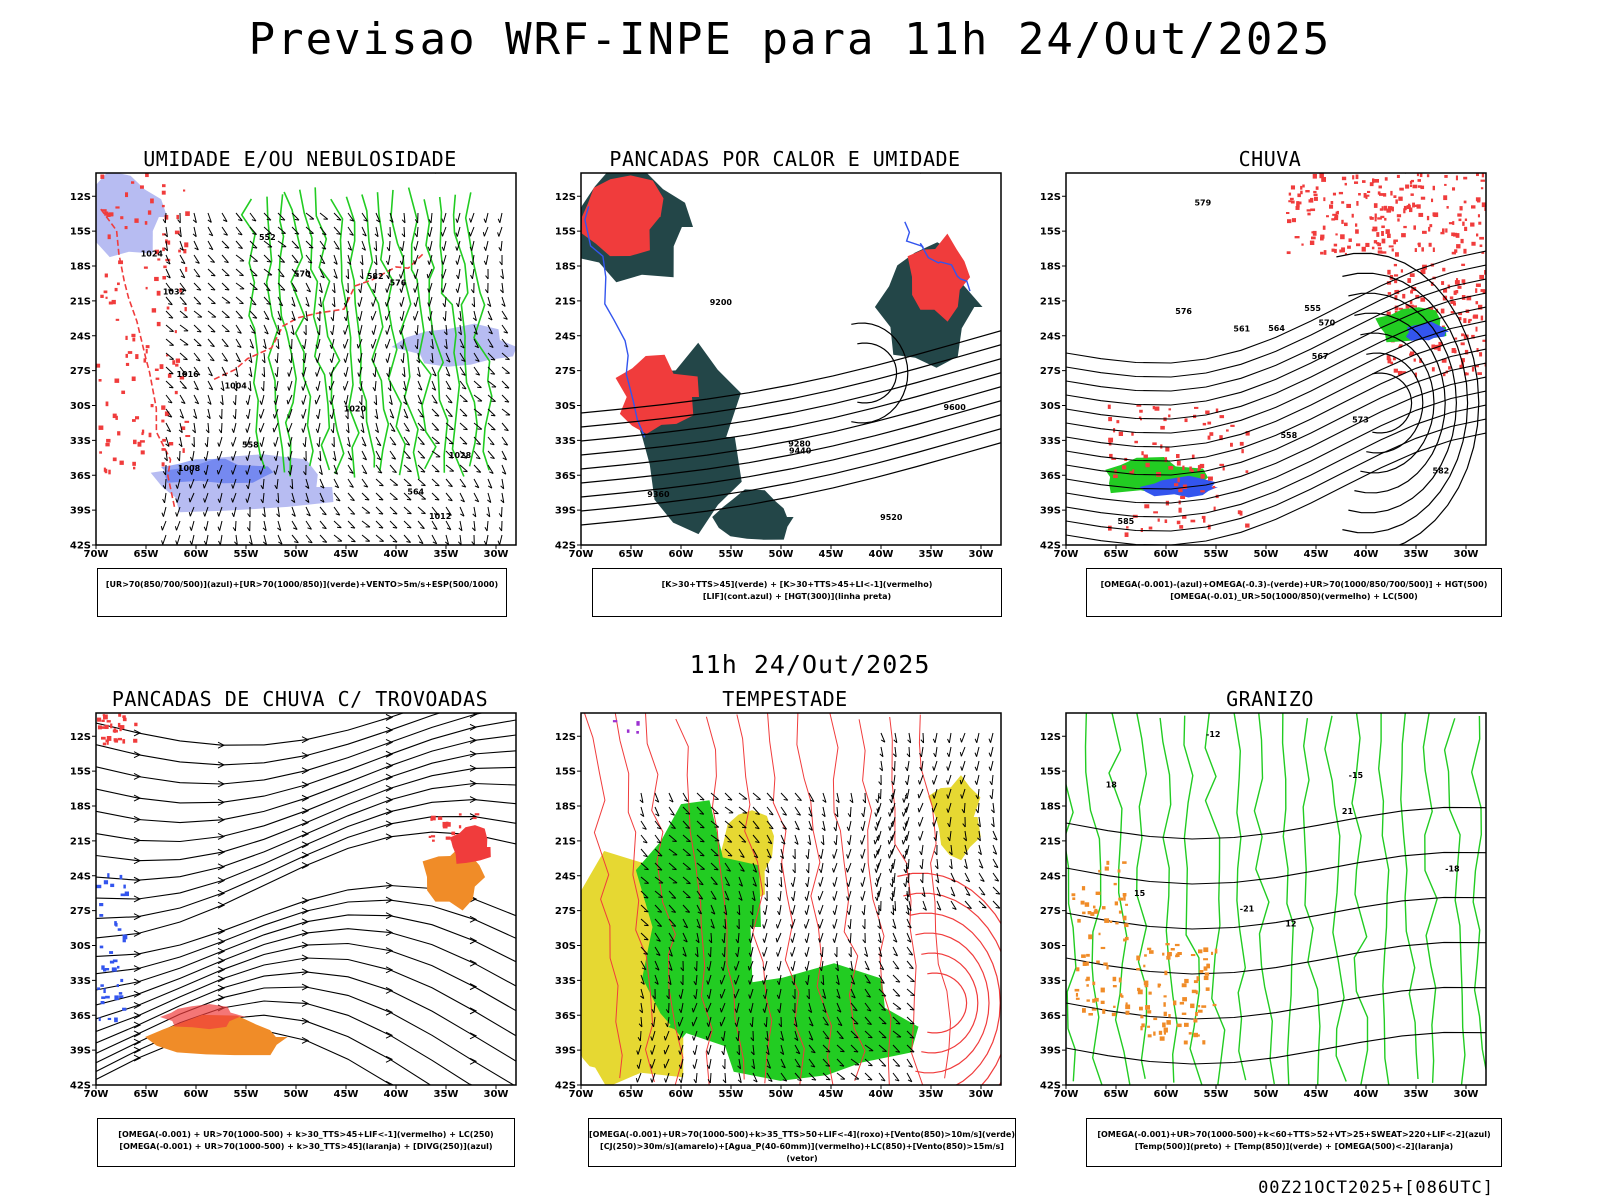 Image resolution: width=1600 pixels, height=1200 pixels. I want to click on lat-label: 12S, so click(565, 737).